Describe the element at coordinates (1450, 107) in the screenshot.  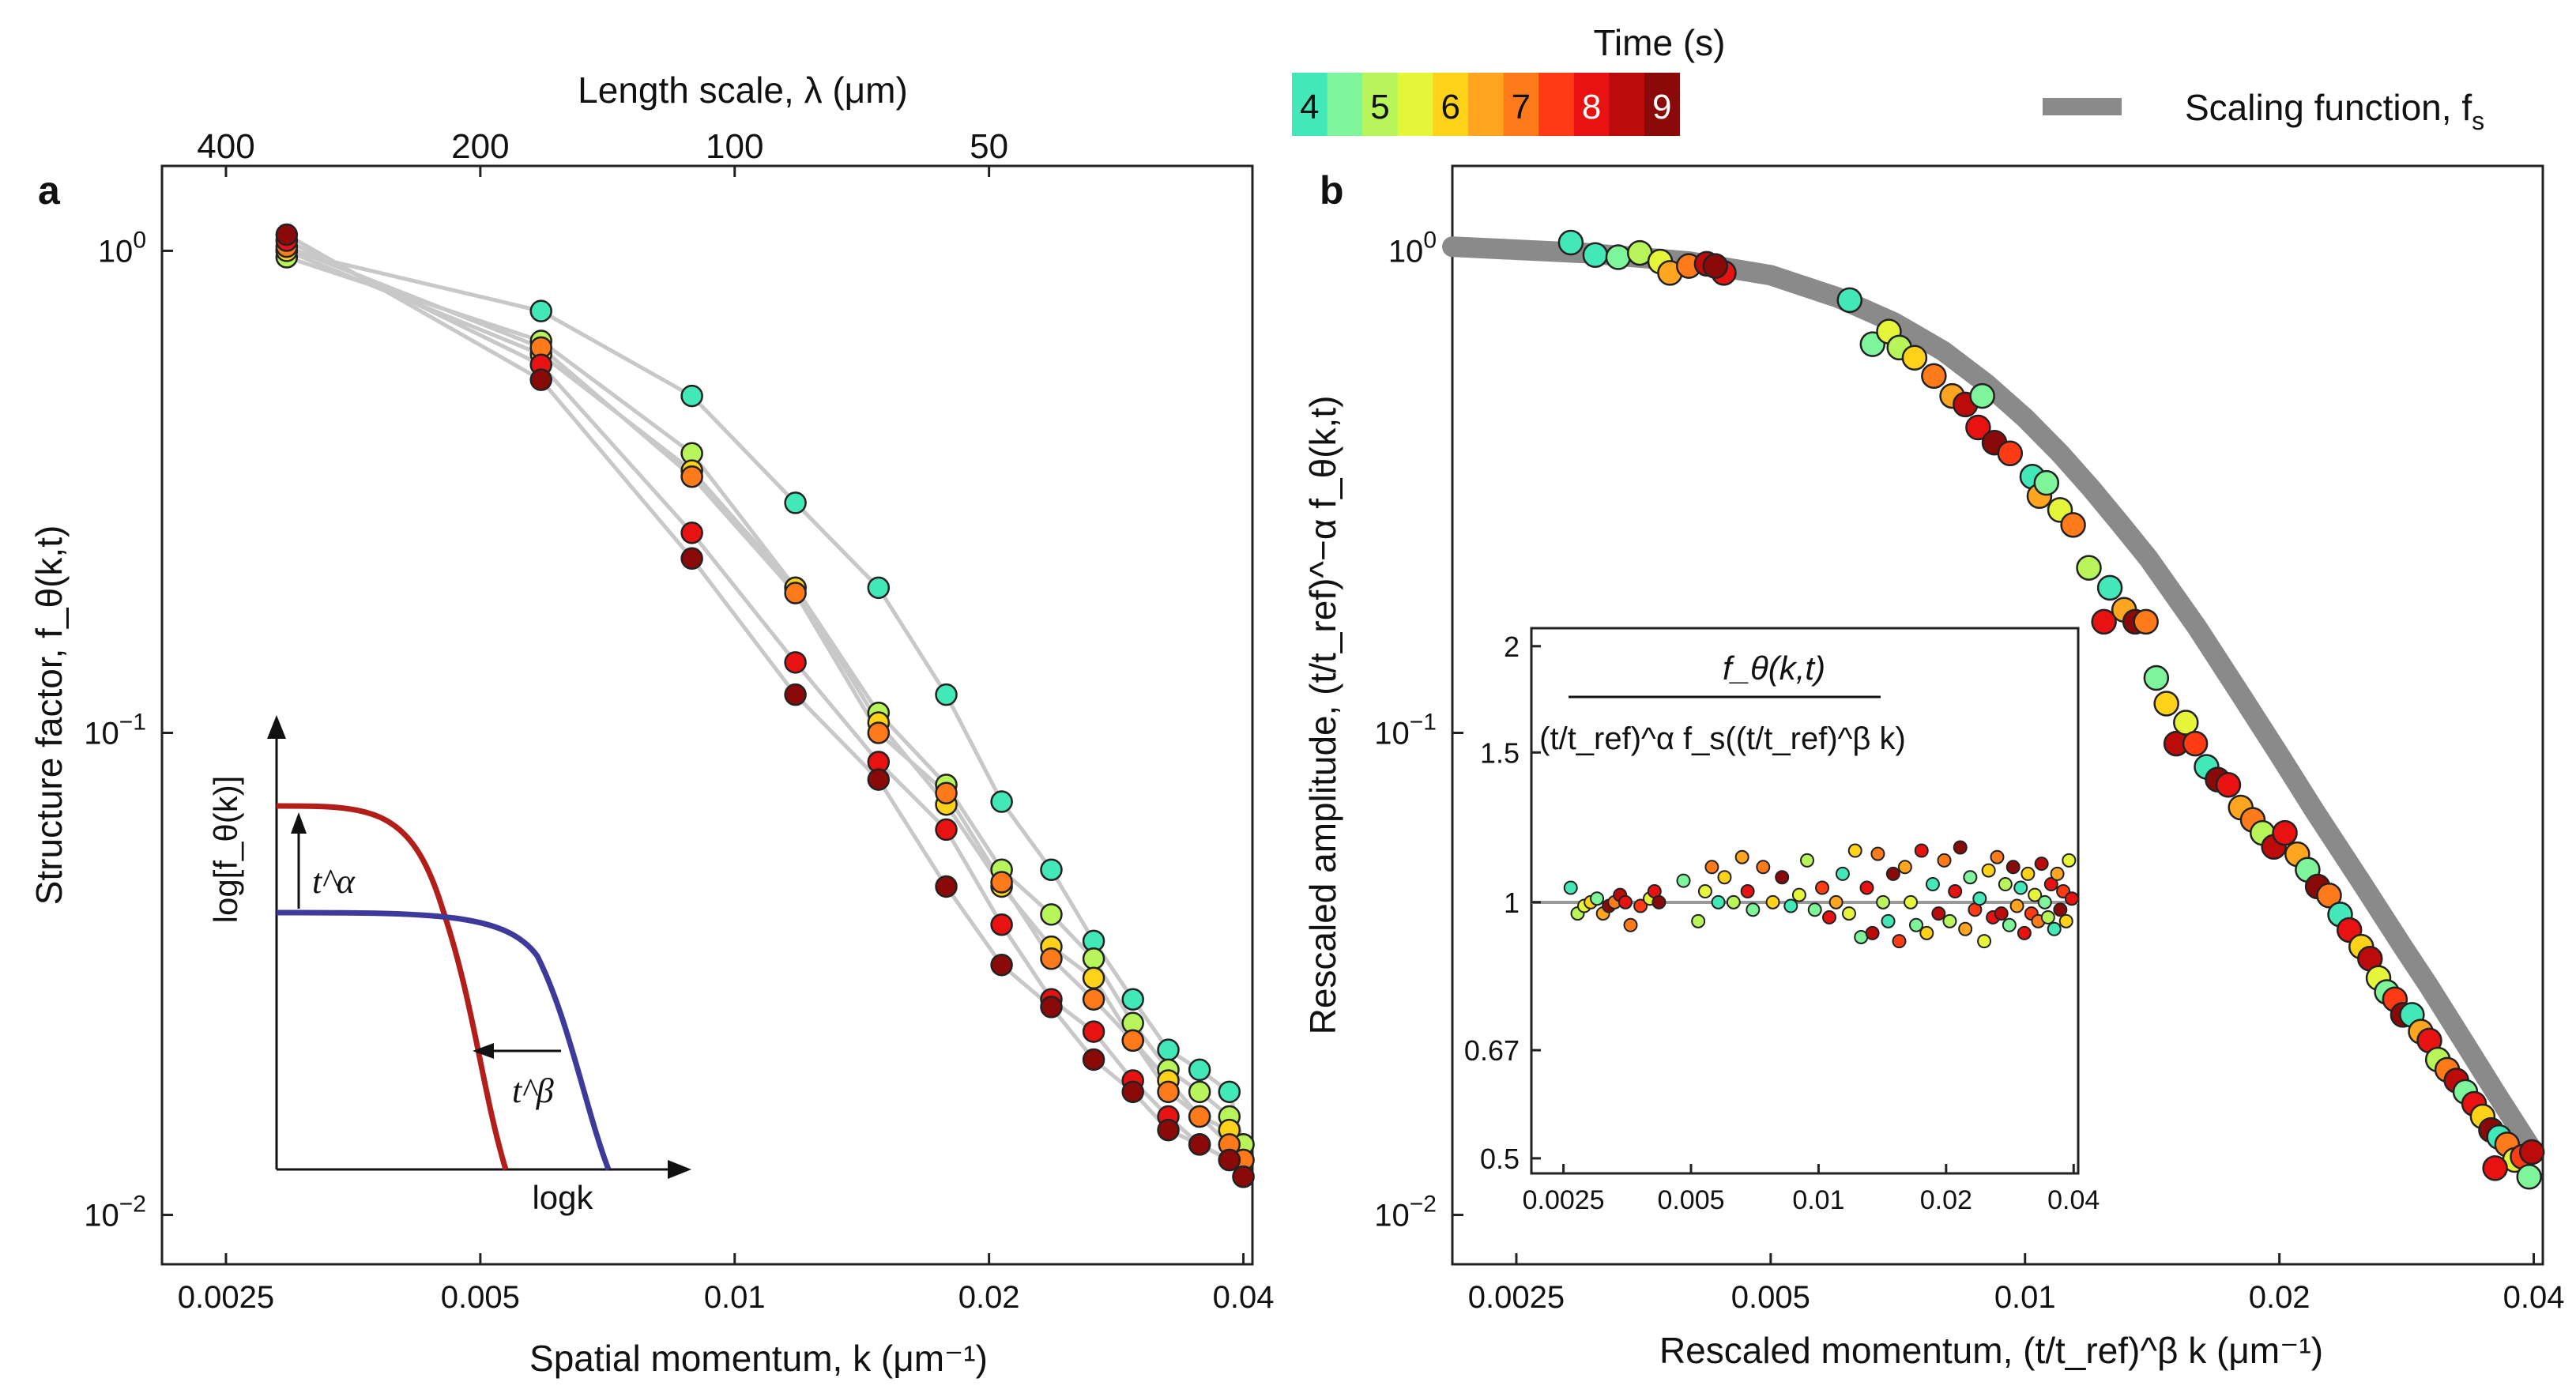
I see `colorbar-label: 6` at that location.